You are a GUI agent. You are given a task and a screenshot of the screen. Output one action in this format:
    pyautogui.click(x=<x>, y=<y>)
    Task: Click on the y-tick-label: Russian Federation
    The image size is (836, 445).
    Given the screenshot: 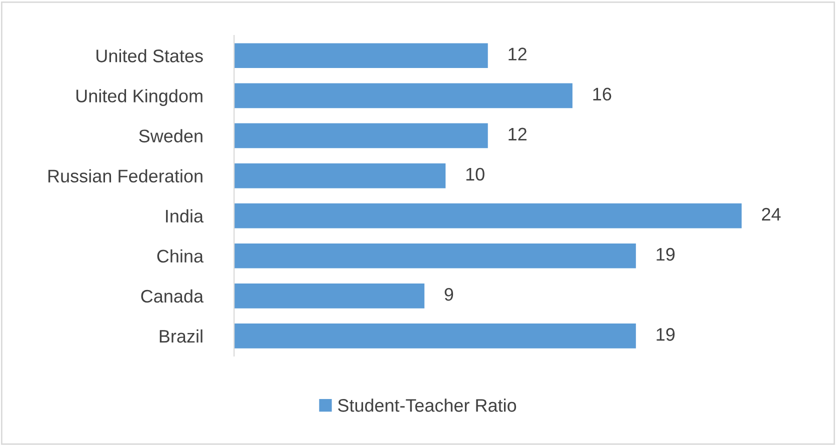 What is the action you would take?
    pyautogui.click(x=125, y=175)
    